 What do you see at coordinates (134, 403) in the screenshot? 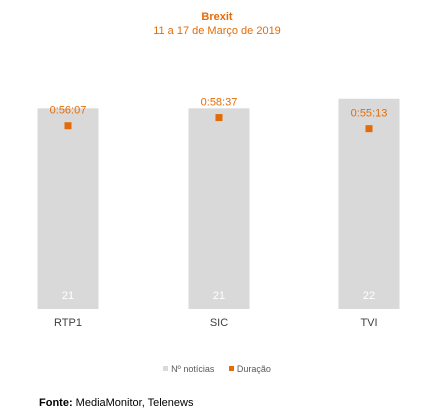
I see `source-text: MediaMonitor, Telenews` at bounding box center [134, 403].